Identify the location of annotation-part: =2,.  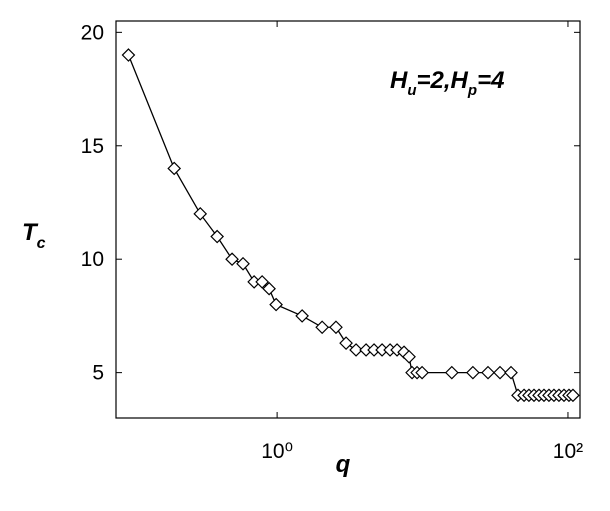
(434, 80).